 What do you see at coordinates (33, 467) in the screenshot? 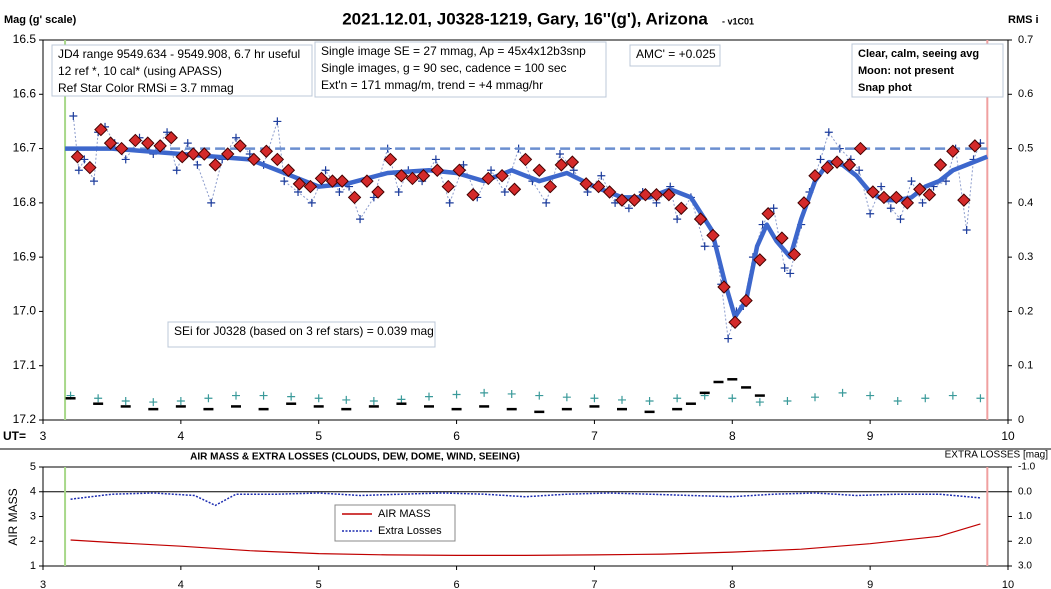
I see `y-tick-label: 5` at bounding box center [33, 467].